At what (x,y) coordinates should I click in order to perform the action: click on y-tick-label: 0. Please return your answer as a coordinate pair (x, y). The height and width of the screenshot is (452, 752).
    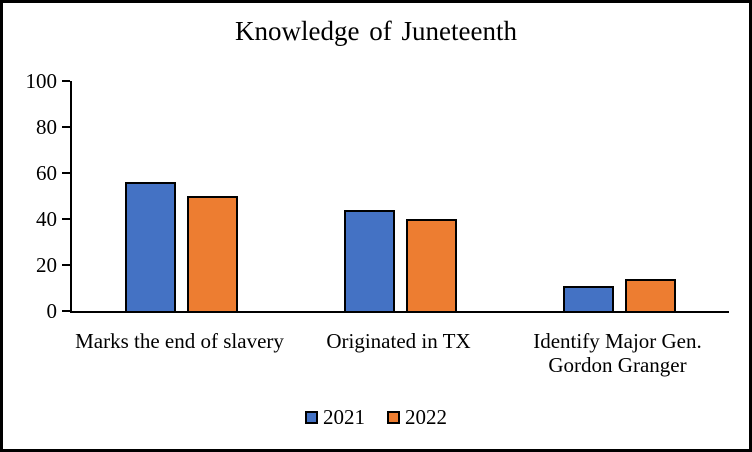
    Looking at the image, I should click on (52, 311).